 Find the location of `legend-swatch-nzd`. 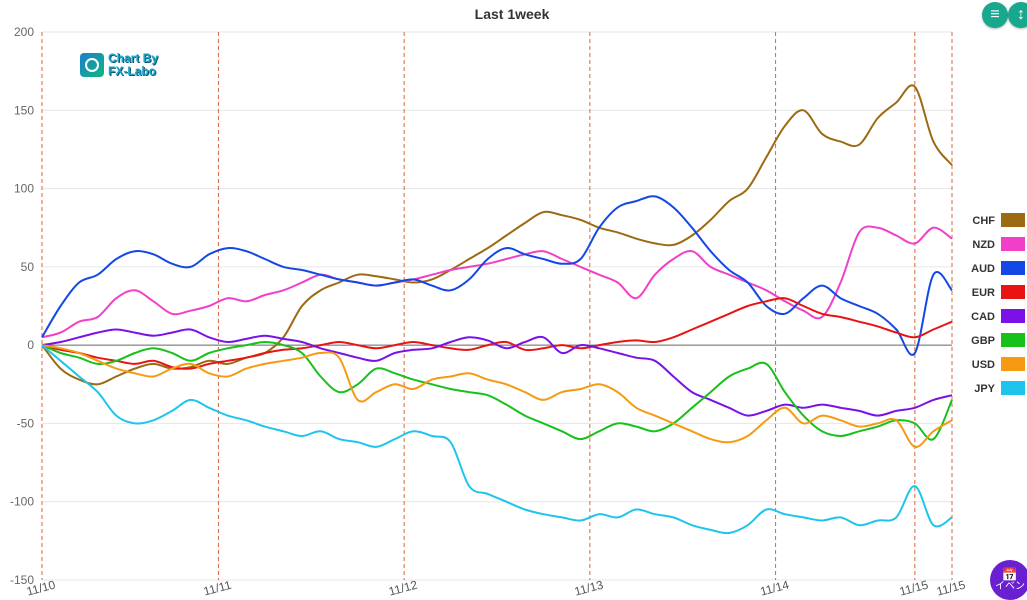

legend-swatch-nzd is located at coordinates (1013, 244).